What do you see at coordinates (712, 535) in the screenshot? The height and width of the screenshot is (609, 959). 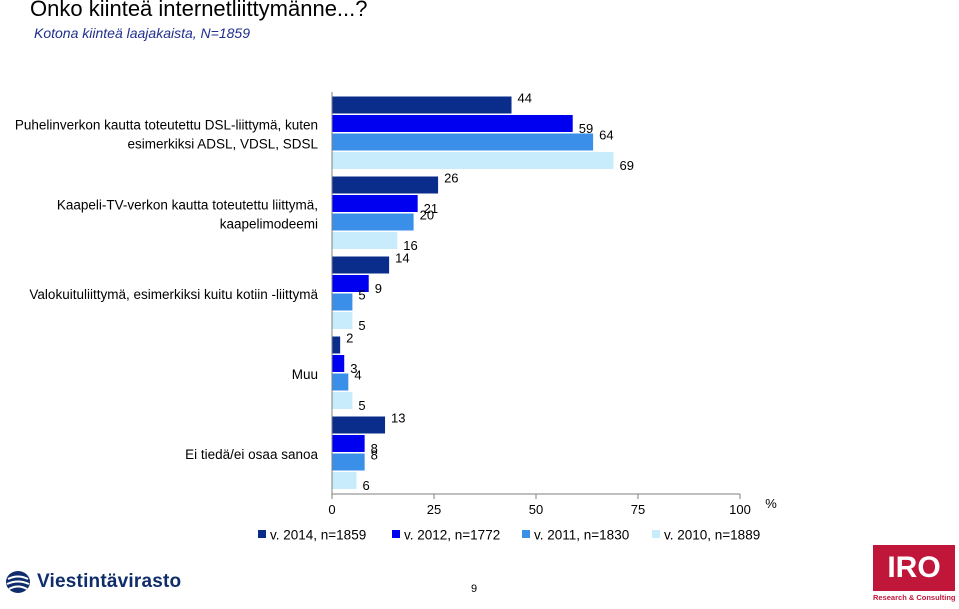 I see `legend-label: v. 2010, n=1889` at bounding box center [712, 535].